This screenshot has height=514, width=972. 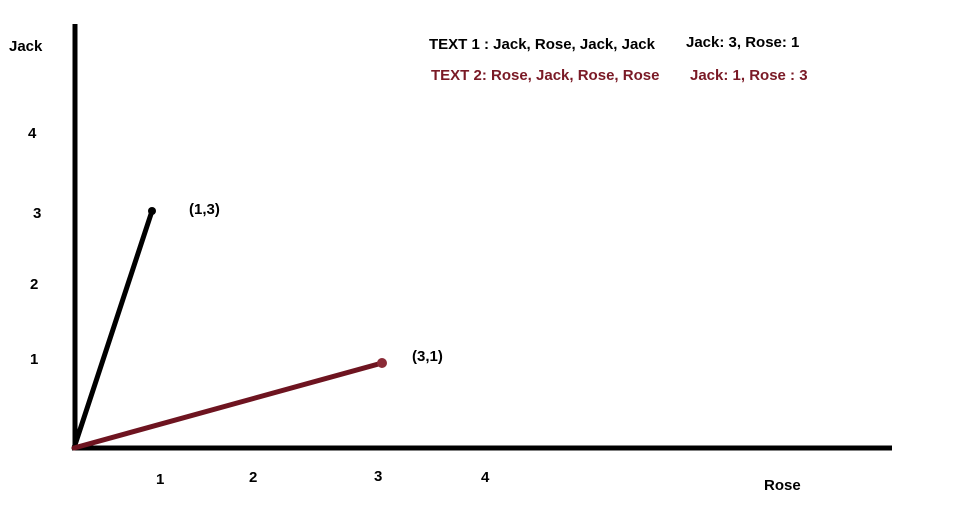 What do you see at coordinates (152, 211) in the screenshot?
I see `text1-vector-tip` at bounding box center [152, 211].